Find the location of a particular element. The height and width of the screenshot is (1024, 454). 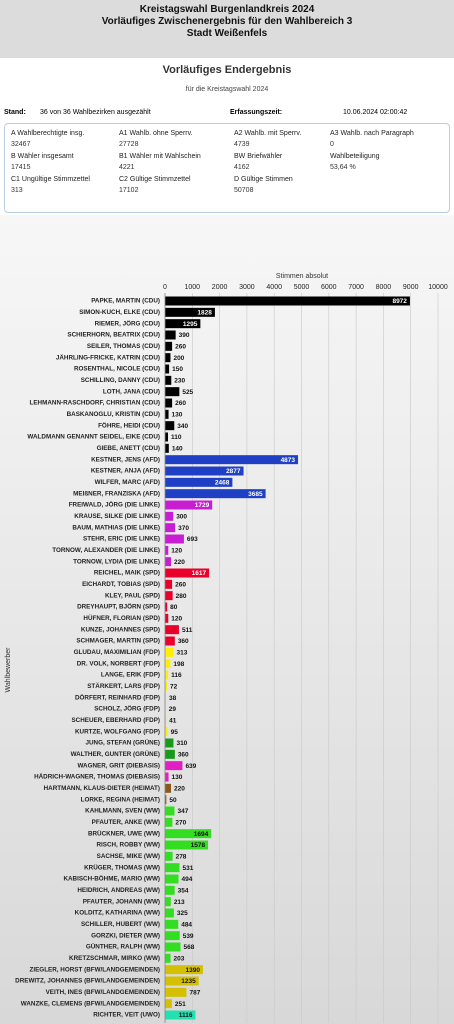

y-tick-label: HÜFNER, FLORIAN (SPD) is located at coordinates (121, 617).